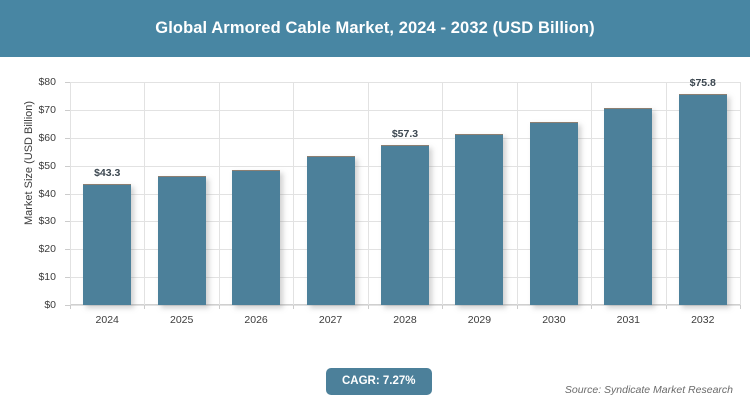 The width and height of the screenshot is (750, 417). What do you see at coordinates (47, 249) in the screenshot?
I see `y-axis-tick-label: $20` at bounding box center [47, 249].